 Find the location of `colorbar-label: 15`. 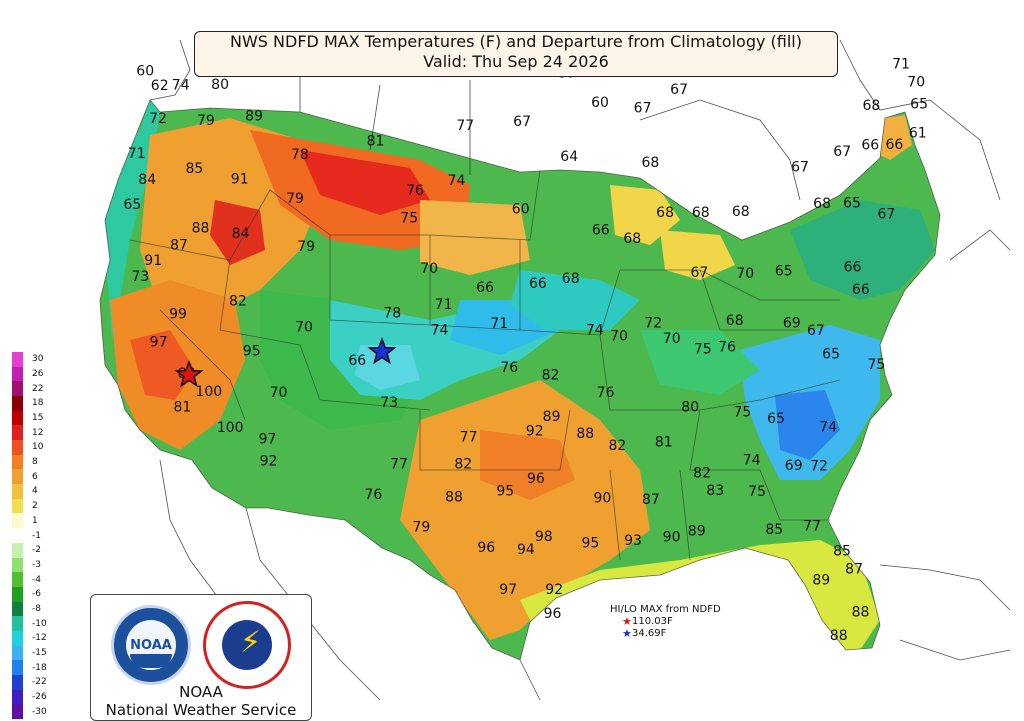

colorbar-label: 15 is located at coordinates (38, 418).